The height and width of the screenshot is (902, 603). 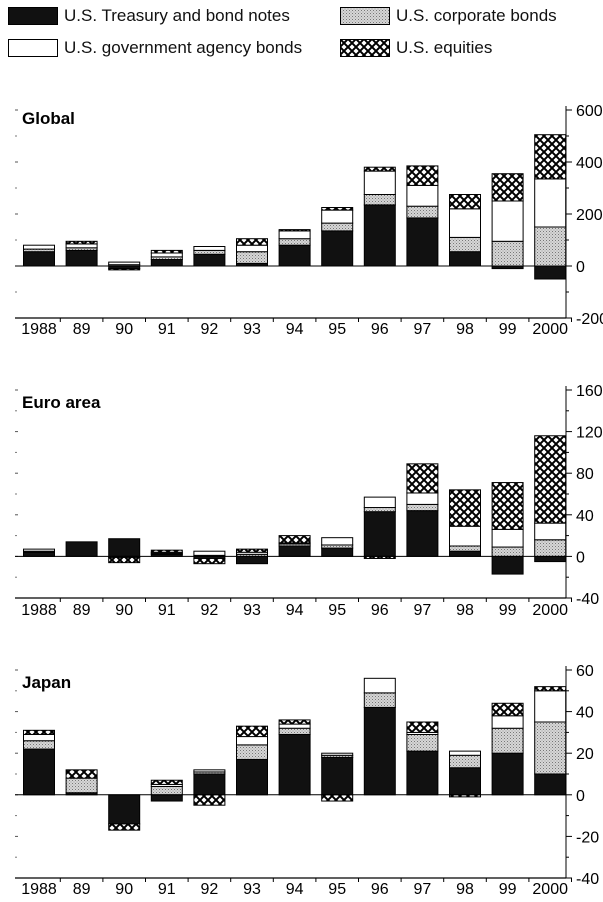 What do you see at coordinates (444, 47) in the screenshot?
I see `legend-label-equities: U.S. equities` at bounding box center [444, 47].